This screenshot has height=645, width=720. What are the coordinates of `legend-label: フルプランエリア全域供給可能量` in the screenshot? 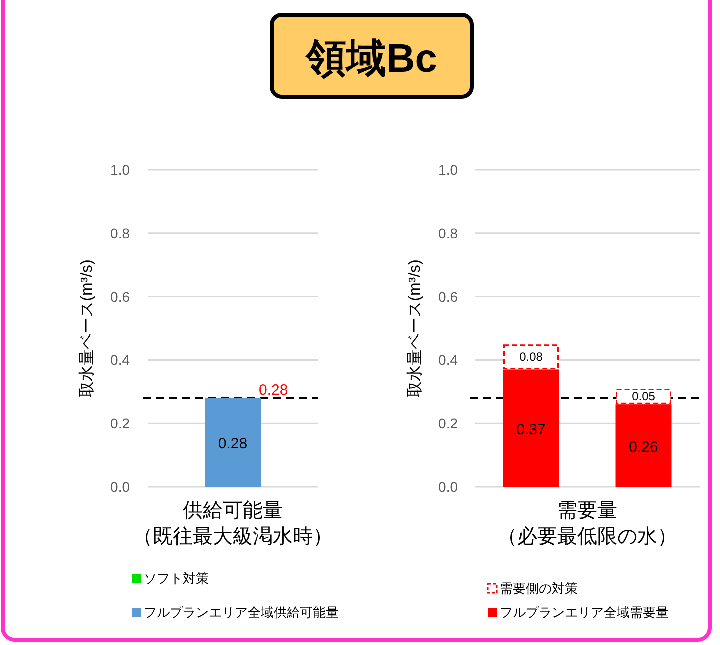 It's located at (241, 612).